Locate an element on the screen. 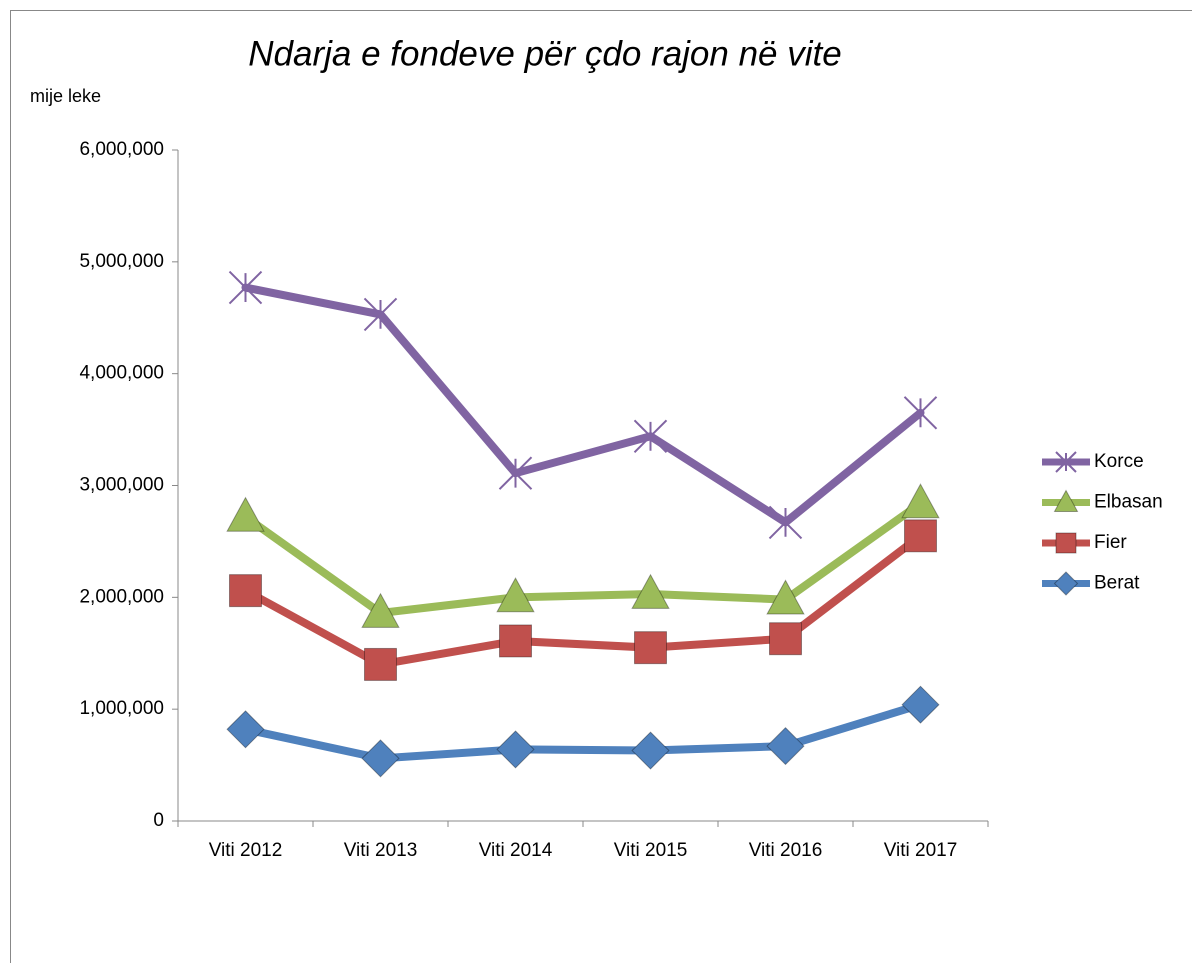 The width and height of the screenshot is (1192, 963). y-axis-label: mije leke is located at coordinates (65, 96).